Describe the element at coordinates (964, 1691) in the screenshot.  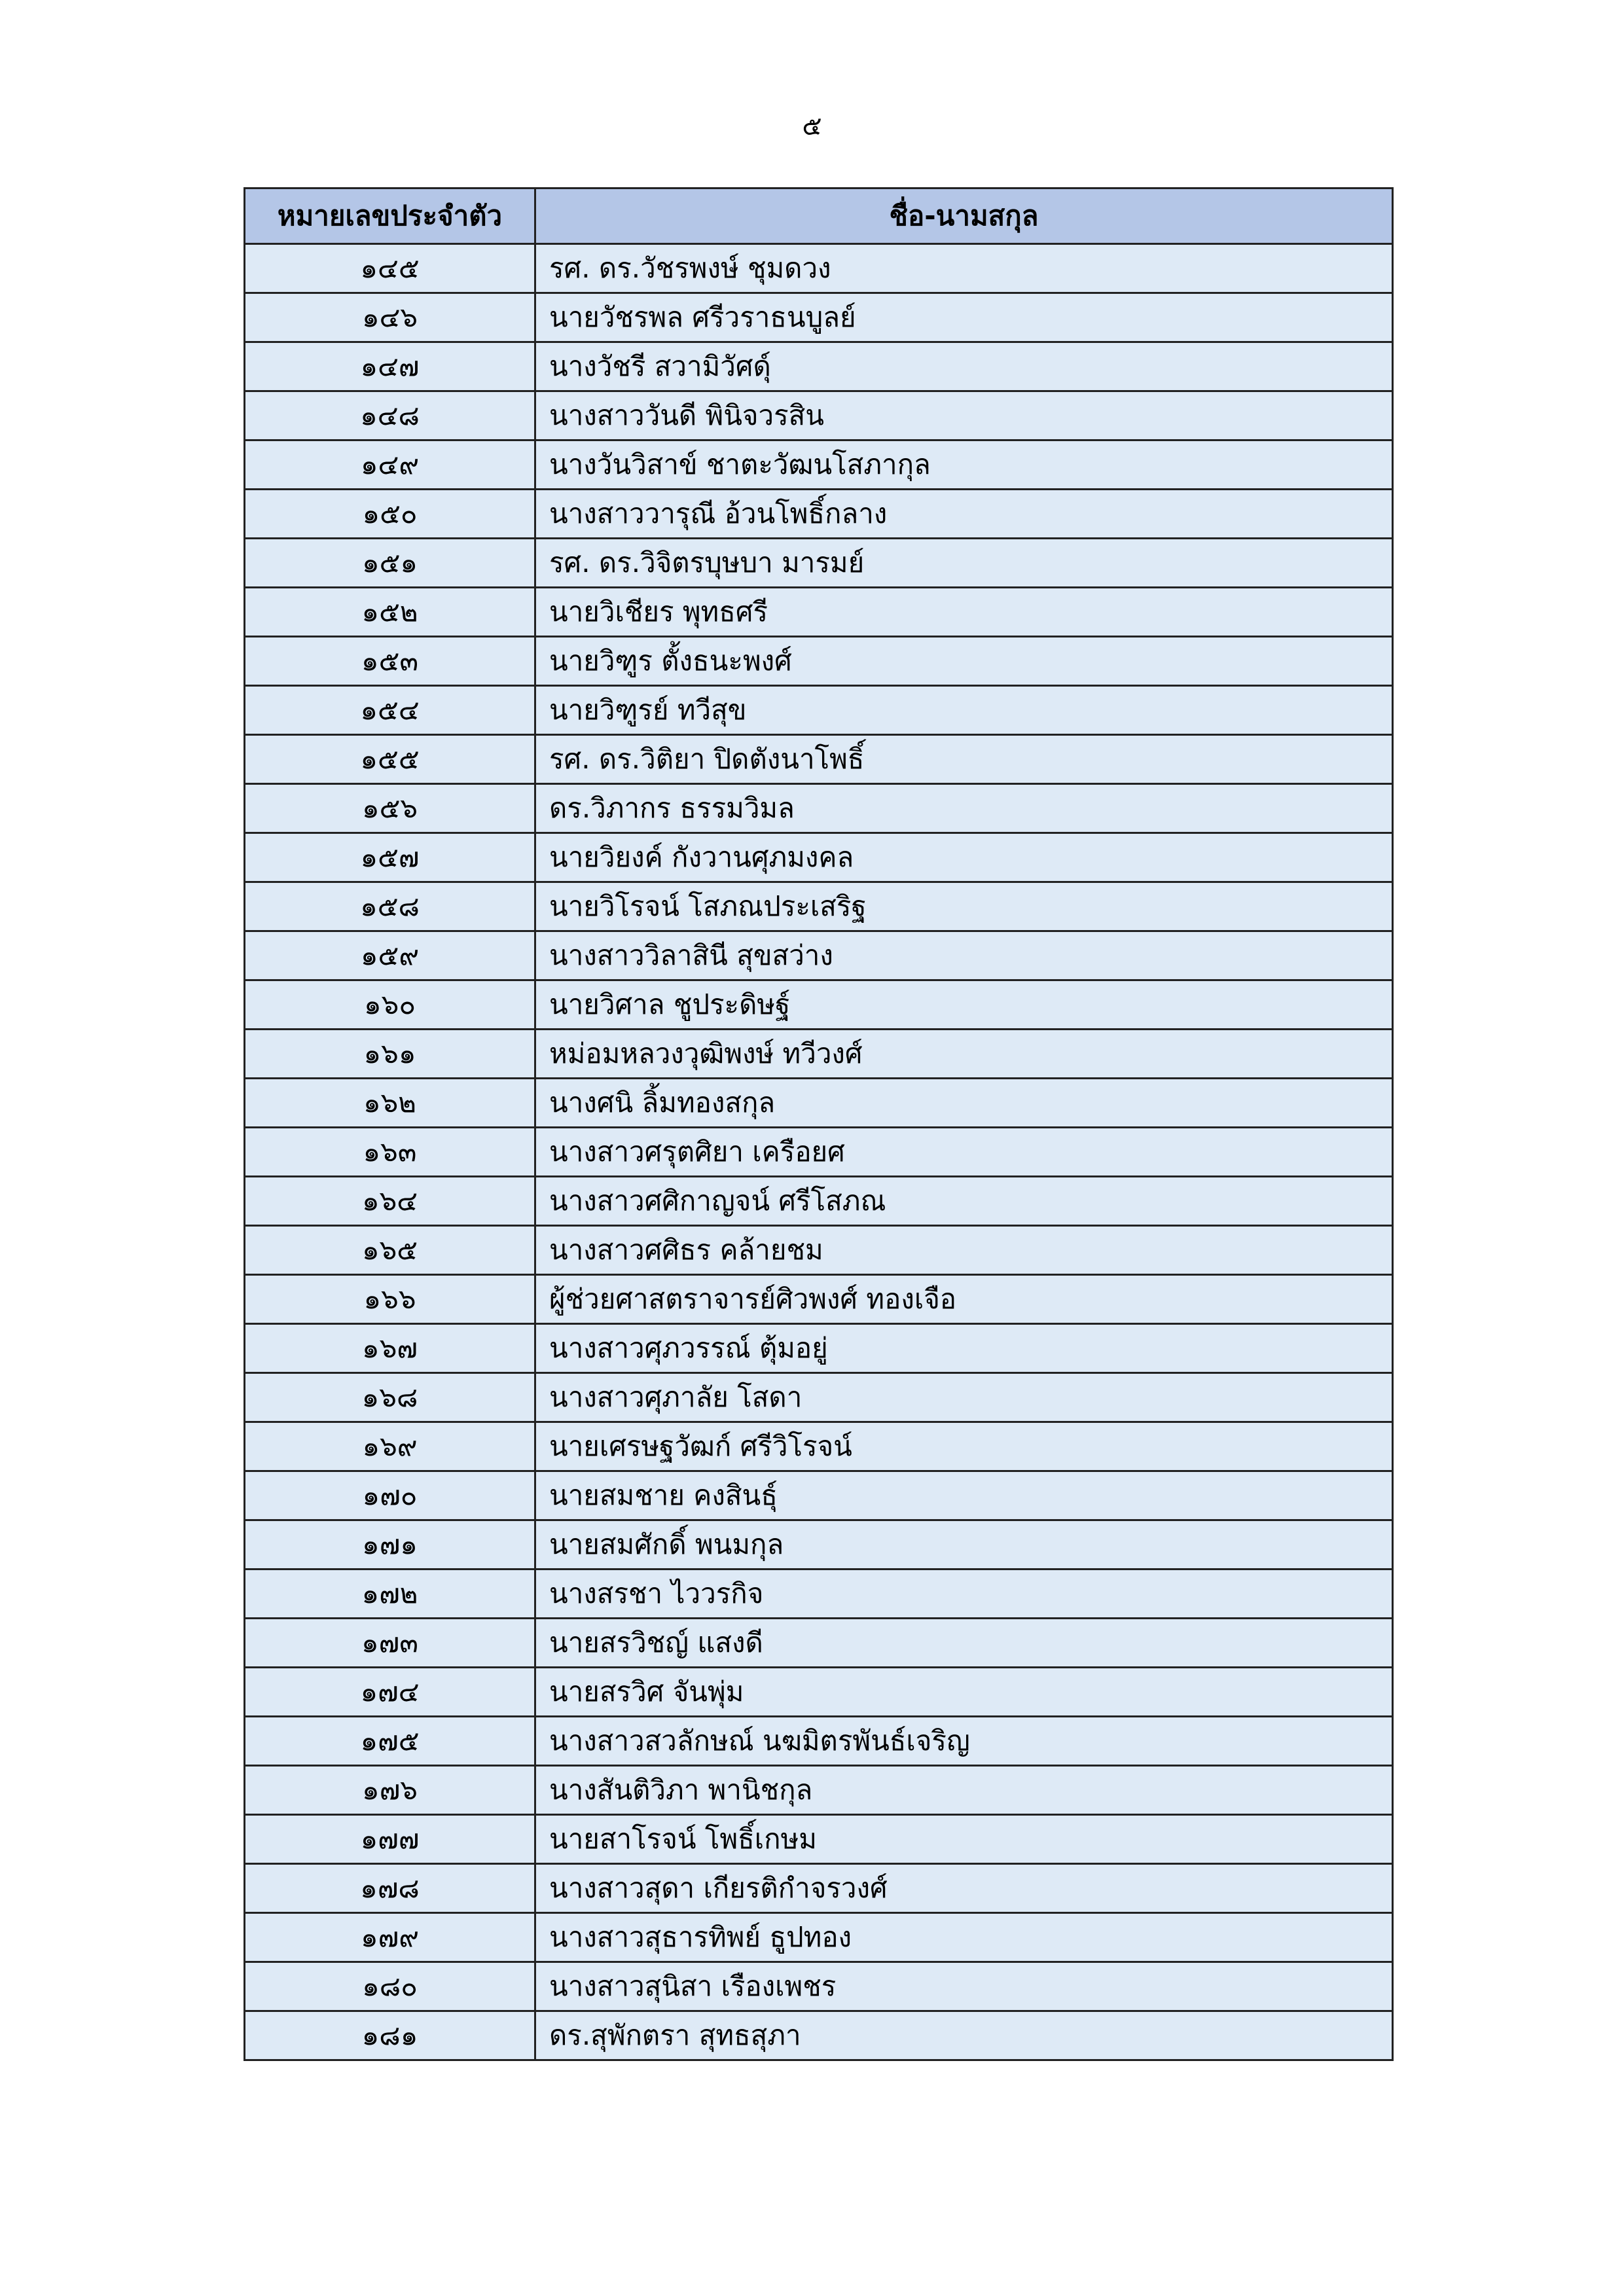
I see `cell-name: นายสรวิศ จันพุ่ม` at that location.